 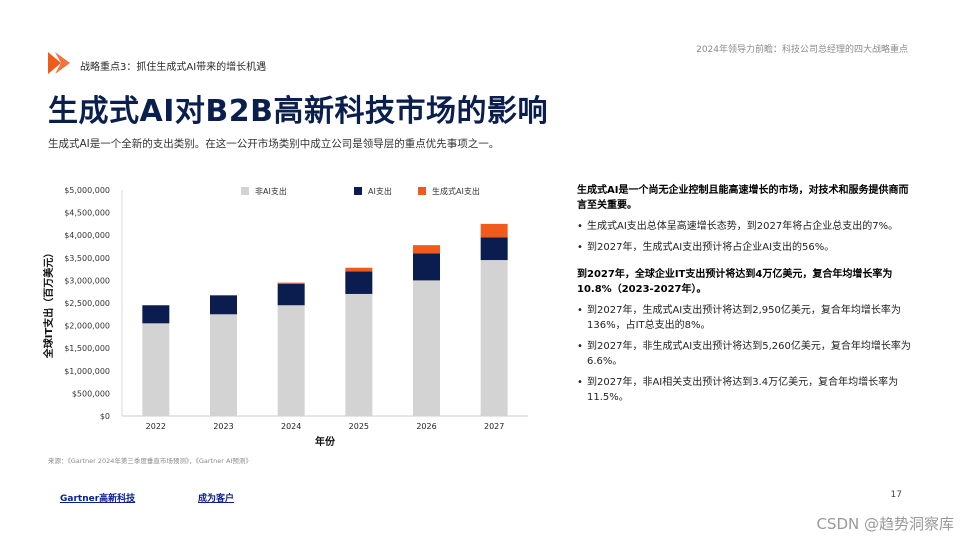 I want to click on page-number: 17, so click(x=896, y=495).